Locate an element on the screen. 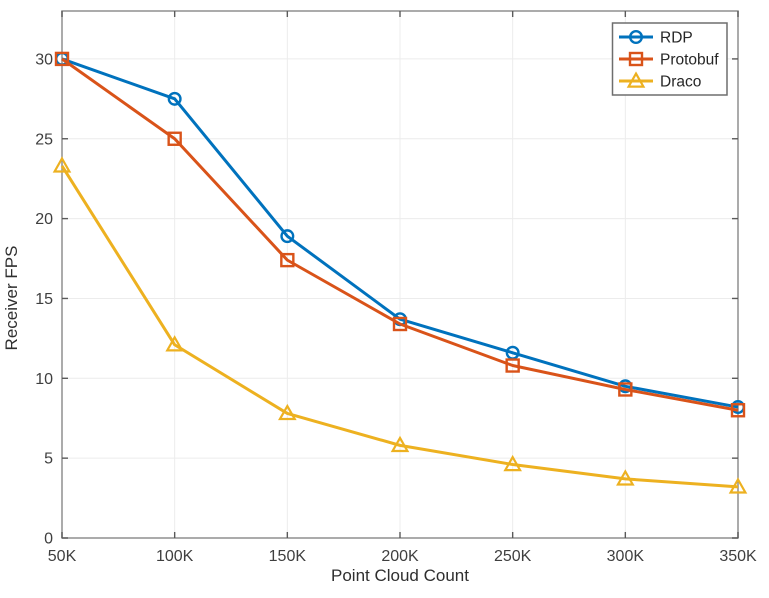 This screenshot has width=769, height=598. legend-item-label: Protobuf is located at coordinates (689, 60).